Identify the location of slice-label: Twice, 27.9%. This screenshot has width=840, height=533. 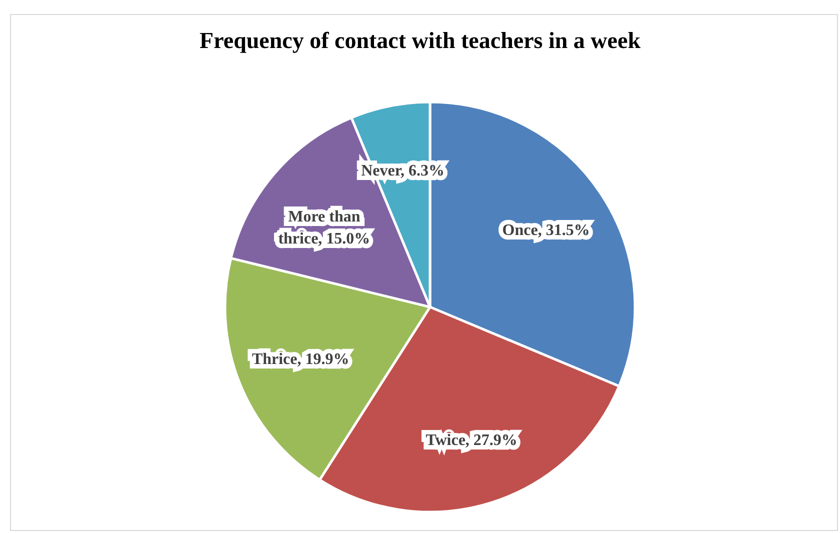
(472, 441).